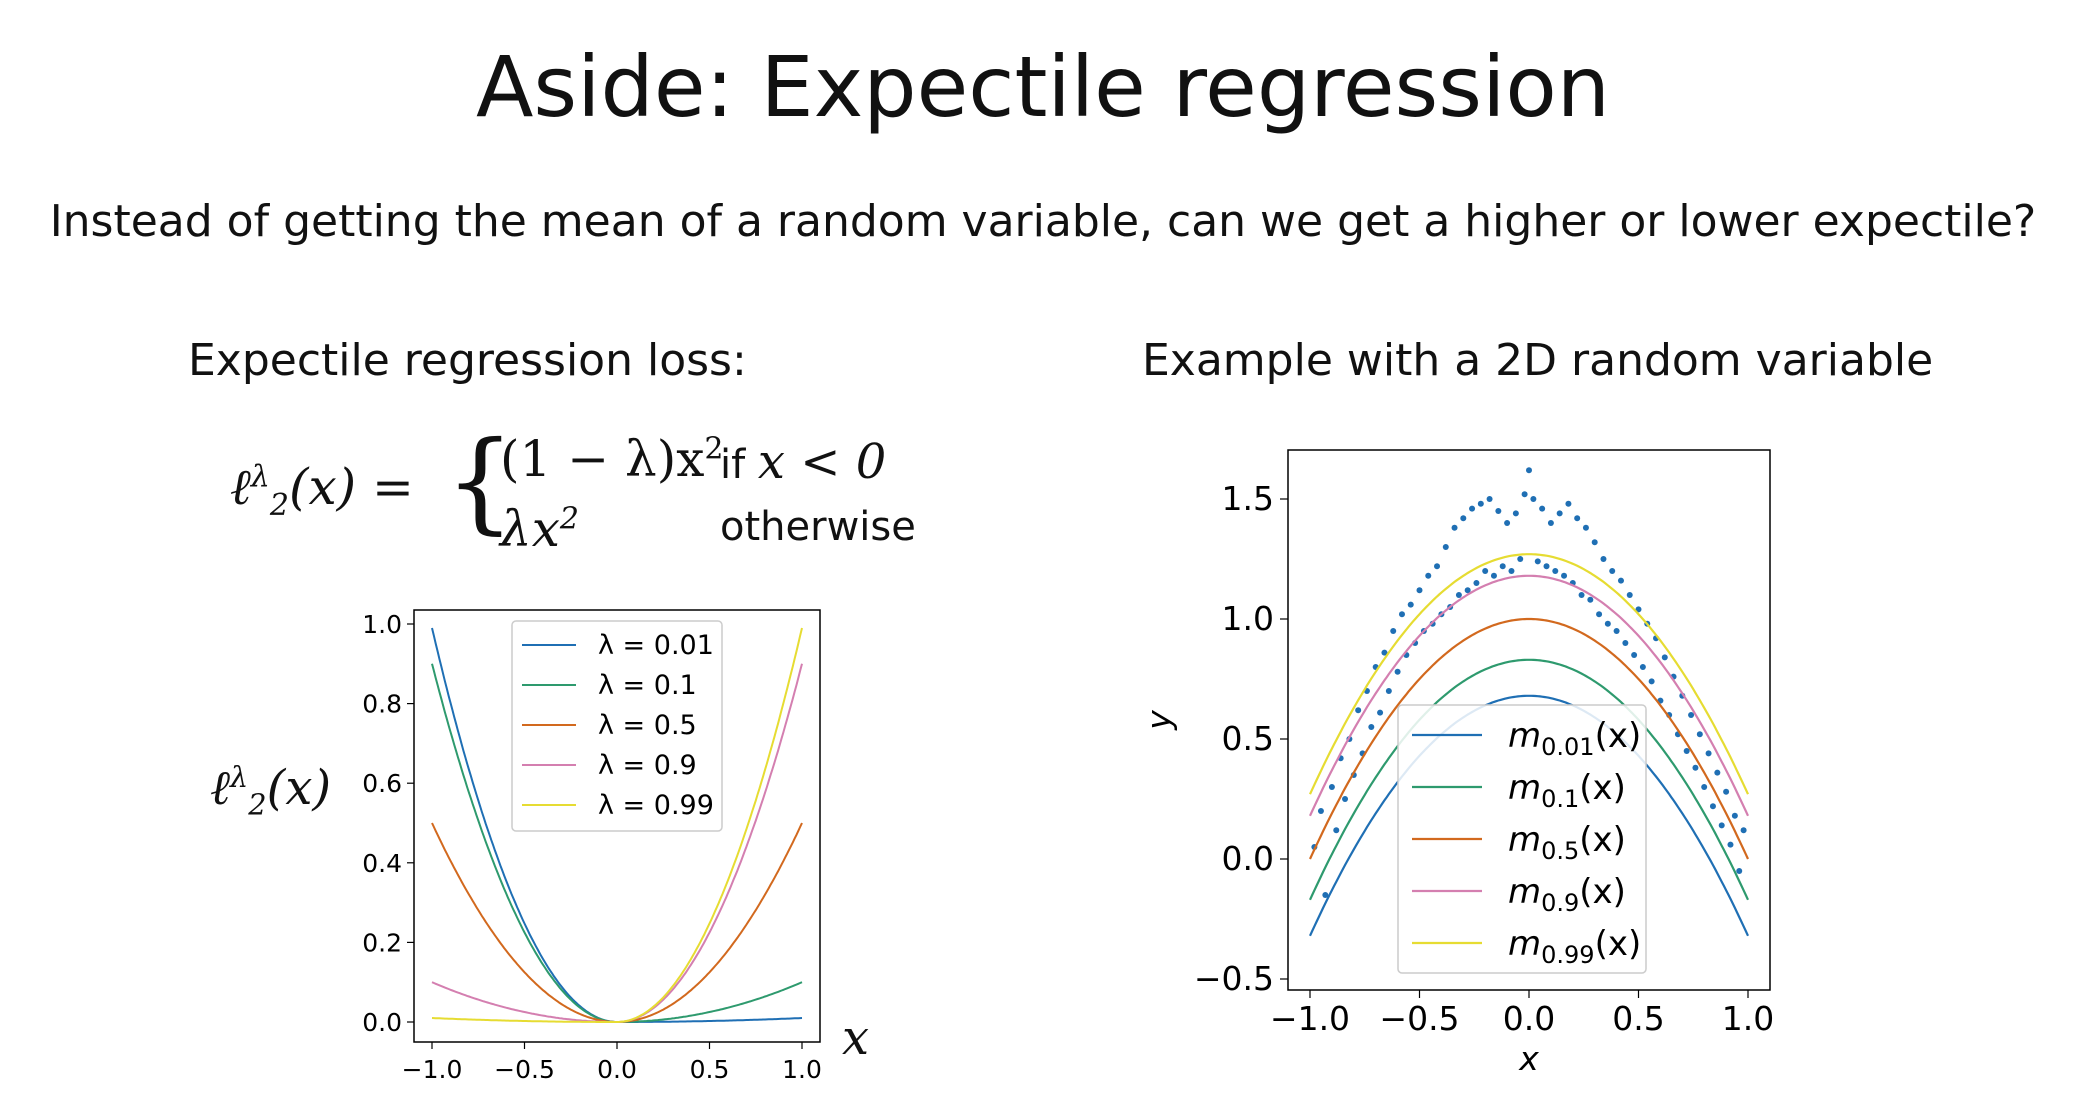 This screenshot has height=1112, width=2086. I want to click on formula-lhs: ℓλ2(x) =, so click(322, 490).